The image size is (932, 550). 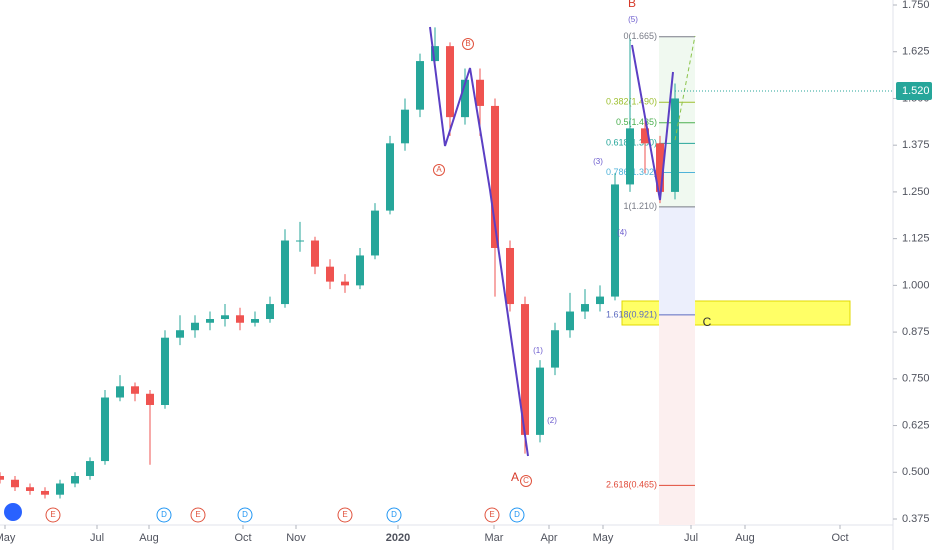 I want to click on x-tick-label: 2020, so click(x=398, y=538).